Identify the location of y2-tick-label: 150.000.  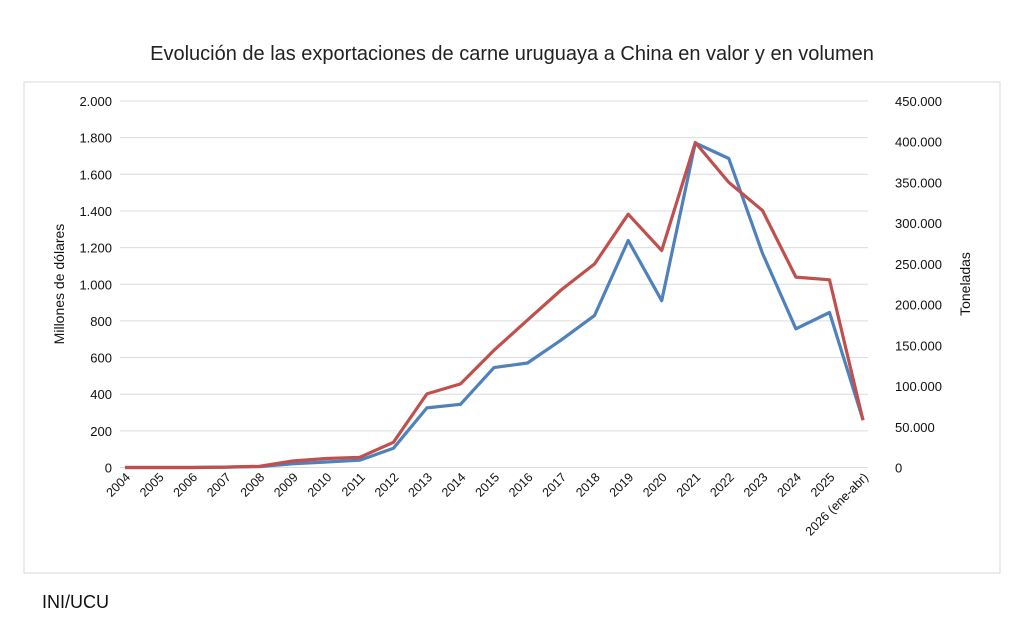
(918, 345).